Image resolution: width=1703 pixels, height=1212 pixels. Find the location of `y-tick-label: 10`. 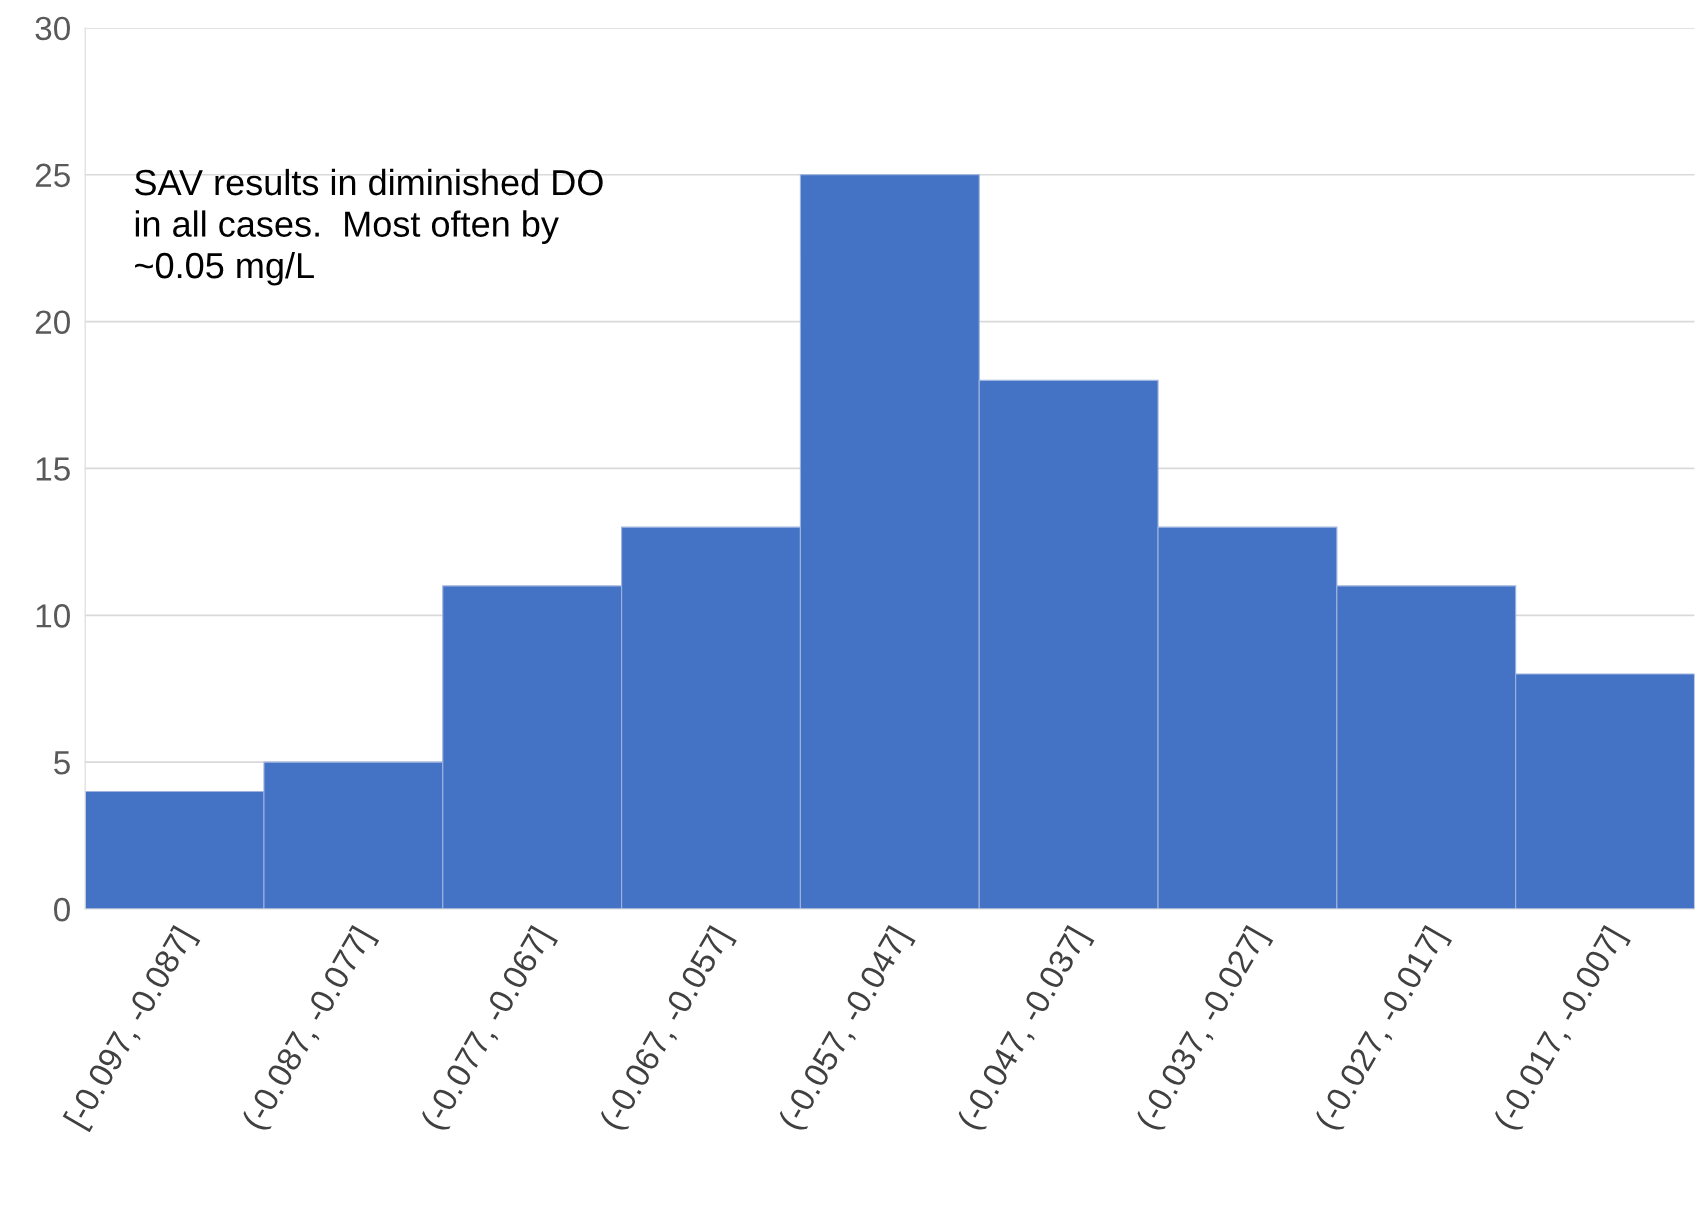

y-tick-label: 10 is located at coordinates (53, 616).